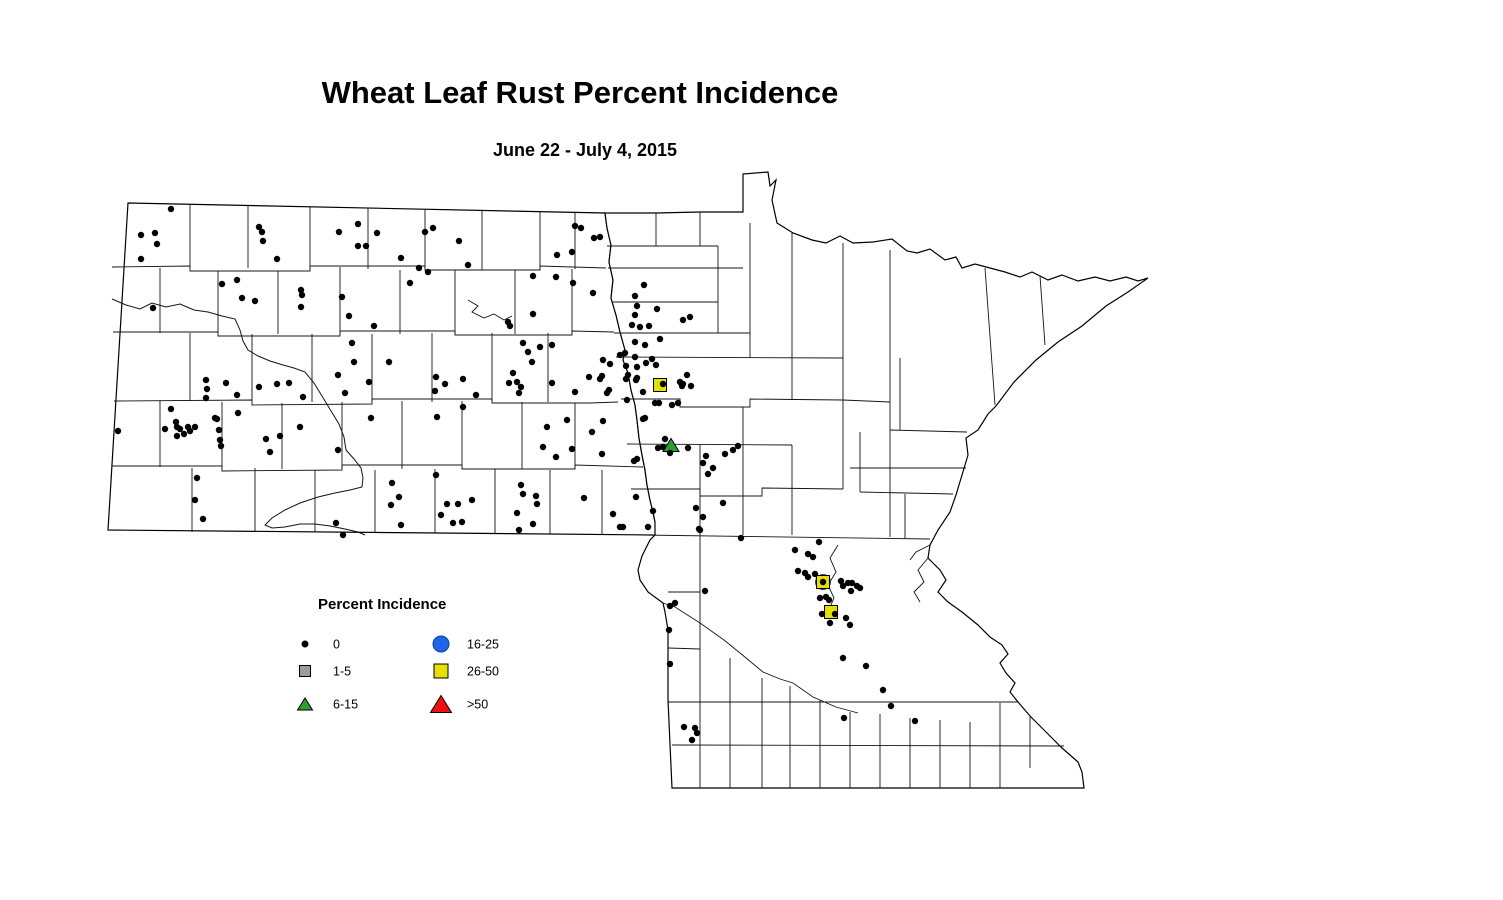 The width and height of the screenshot is (1503, 900). What do you see at coordinates (342, 672) in the screenshot?
I see `legend-item-label: 1-5` at bounding box center [342, 672].